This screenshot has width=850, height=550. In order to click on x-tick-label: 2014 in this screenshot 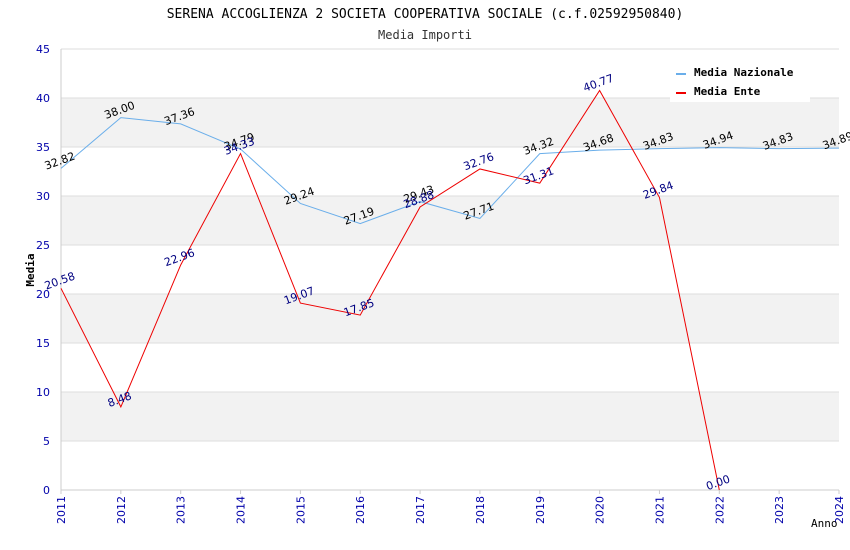, I will do `click(241, 510)`.